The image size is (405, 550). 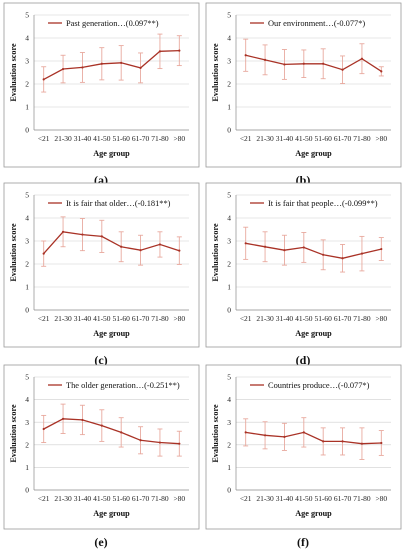 I want to click on legend-label: Past generation…(0.097**), so click(x=112, y=23).